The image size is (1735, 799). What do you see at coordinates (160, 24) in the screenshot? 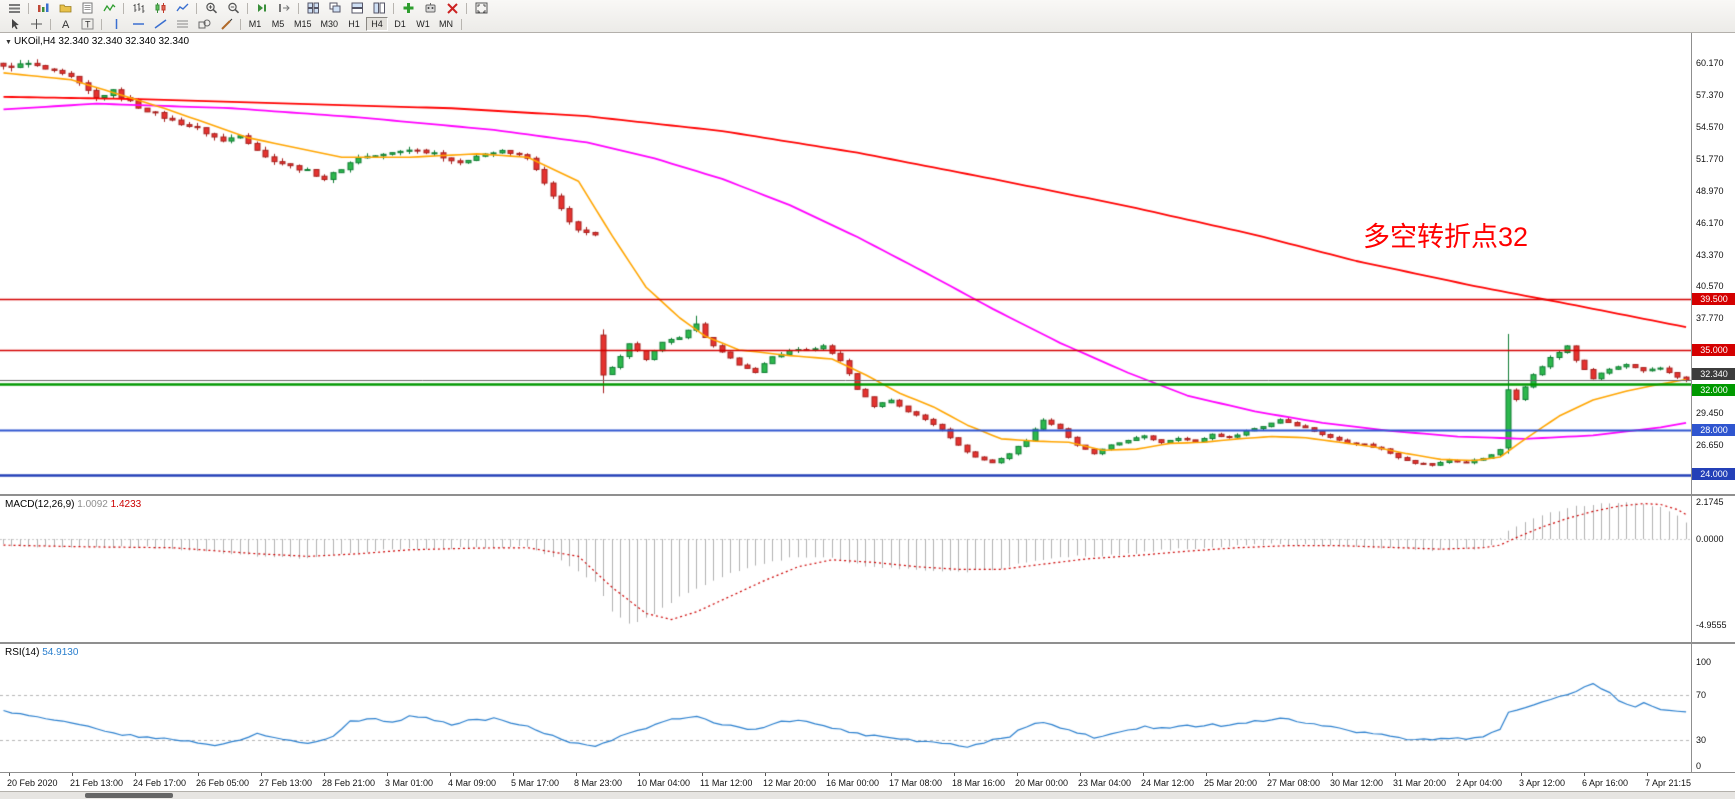
I see `trendline-tool-button` at bounding box center [160, 24].